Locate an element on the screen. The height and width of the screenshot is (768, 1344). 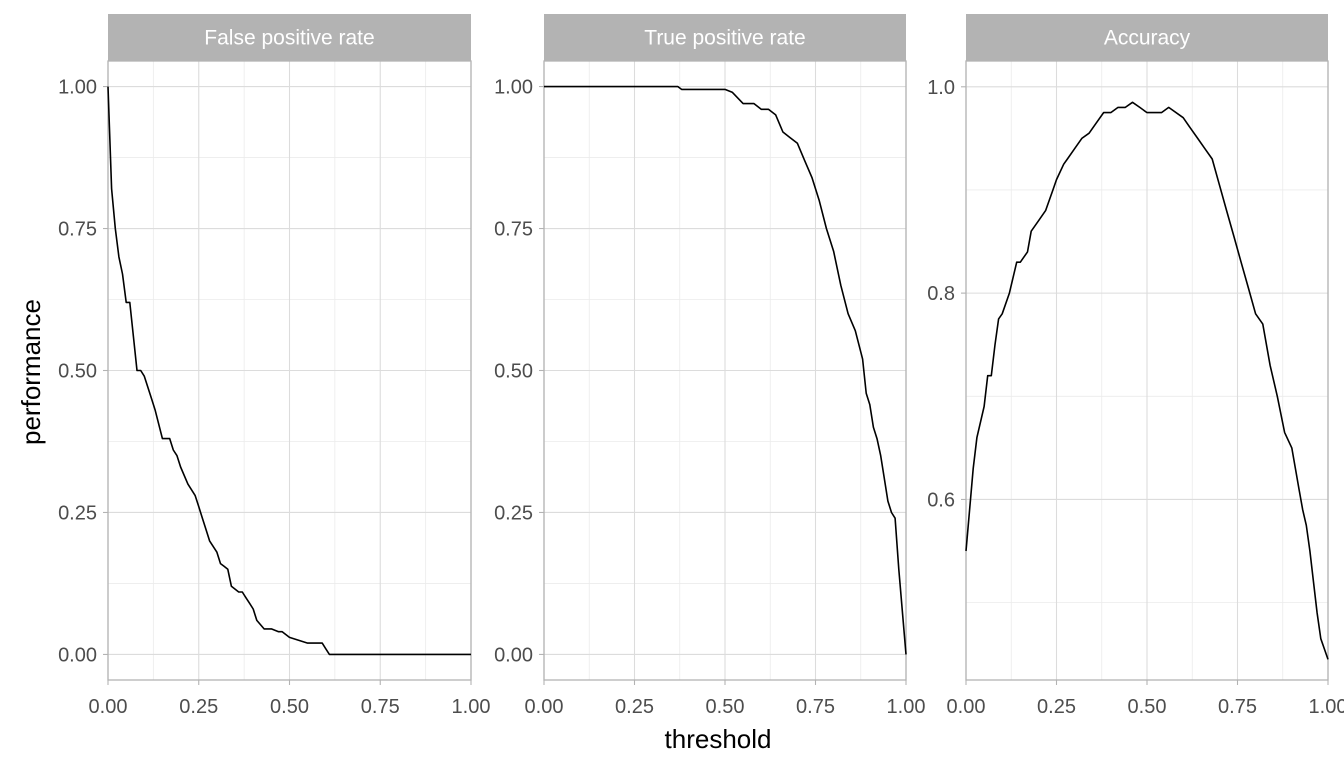
facet-strip-label: True positive rate is located at coordinates (724, 38).